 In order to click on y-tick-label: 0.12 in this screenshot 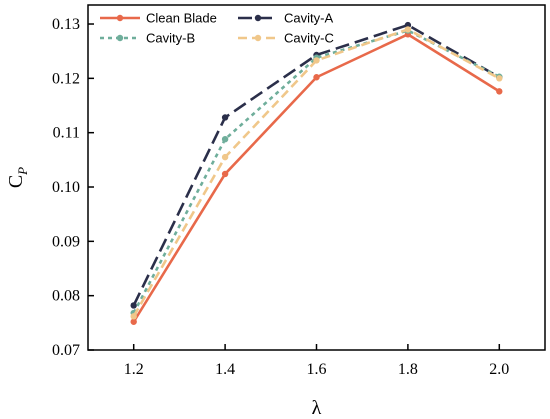, I will do `click(66, 78)`.